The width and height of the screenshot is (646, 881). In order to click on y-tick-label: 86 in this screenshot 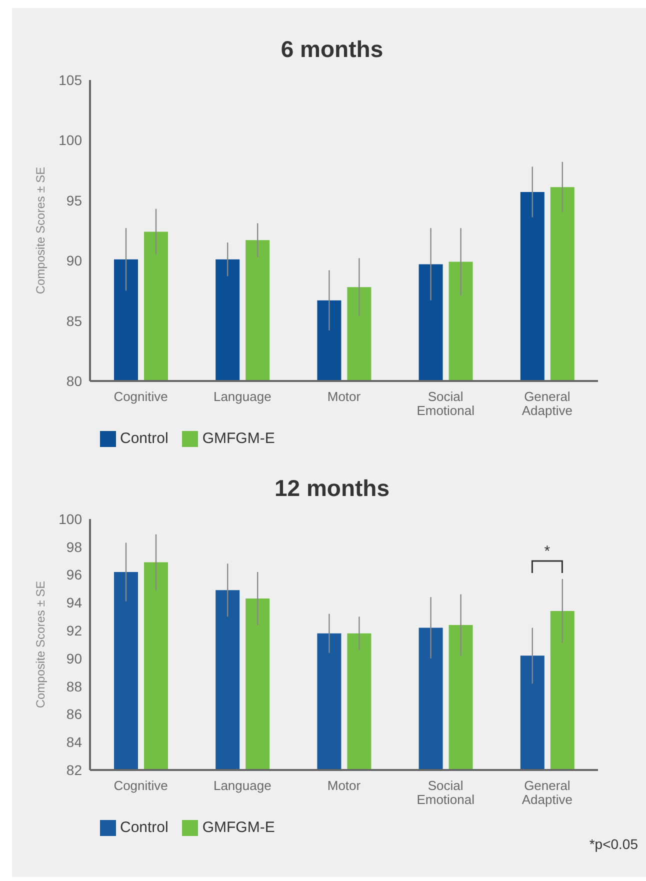, I will do `click(74, 714)`.